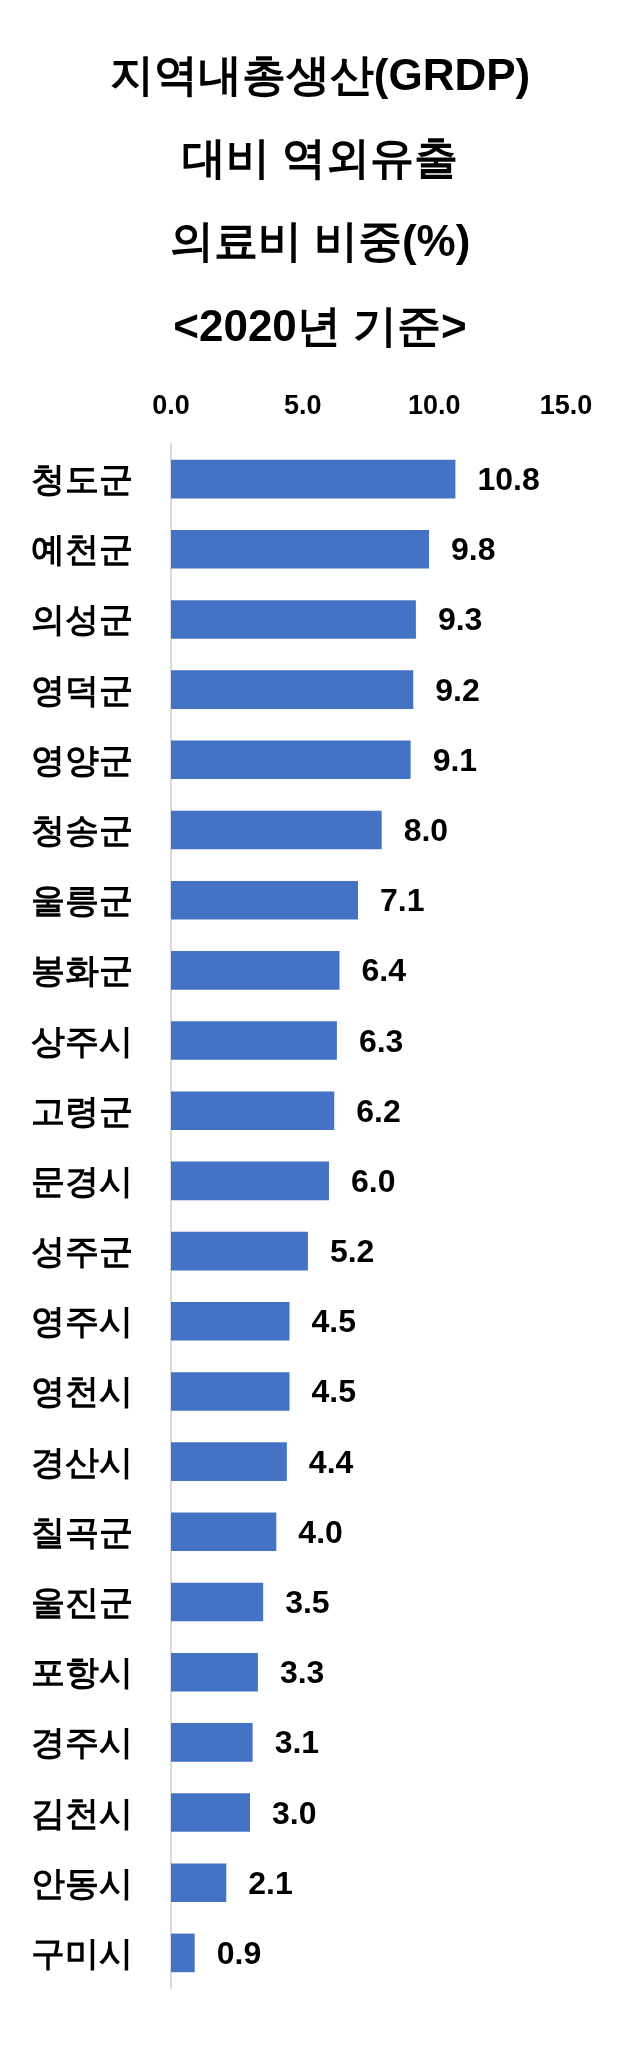 The image size is (640, 2046). What do you see at coordinates (82, 830) in the screenshot?
I see `y-tick-label: 청송군` at bounding box center [82, 830].